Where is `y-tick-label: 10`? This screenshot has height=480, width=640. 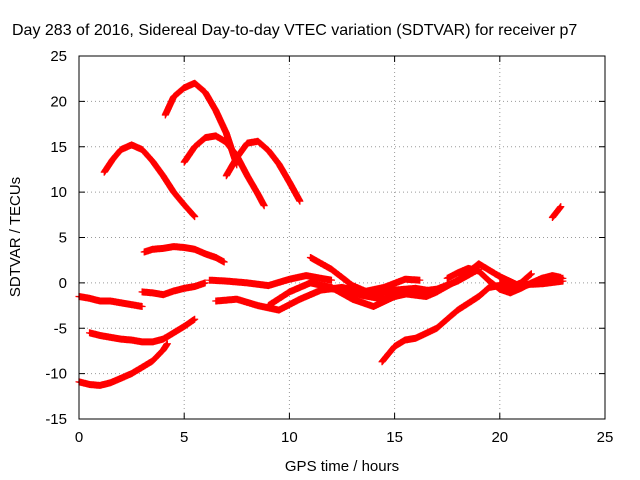 y-tick-label: 10 is located at coordinates (58, 192).